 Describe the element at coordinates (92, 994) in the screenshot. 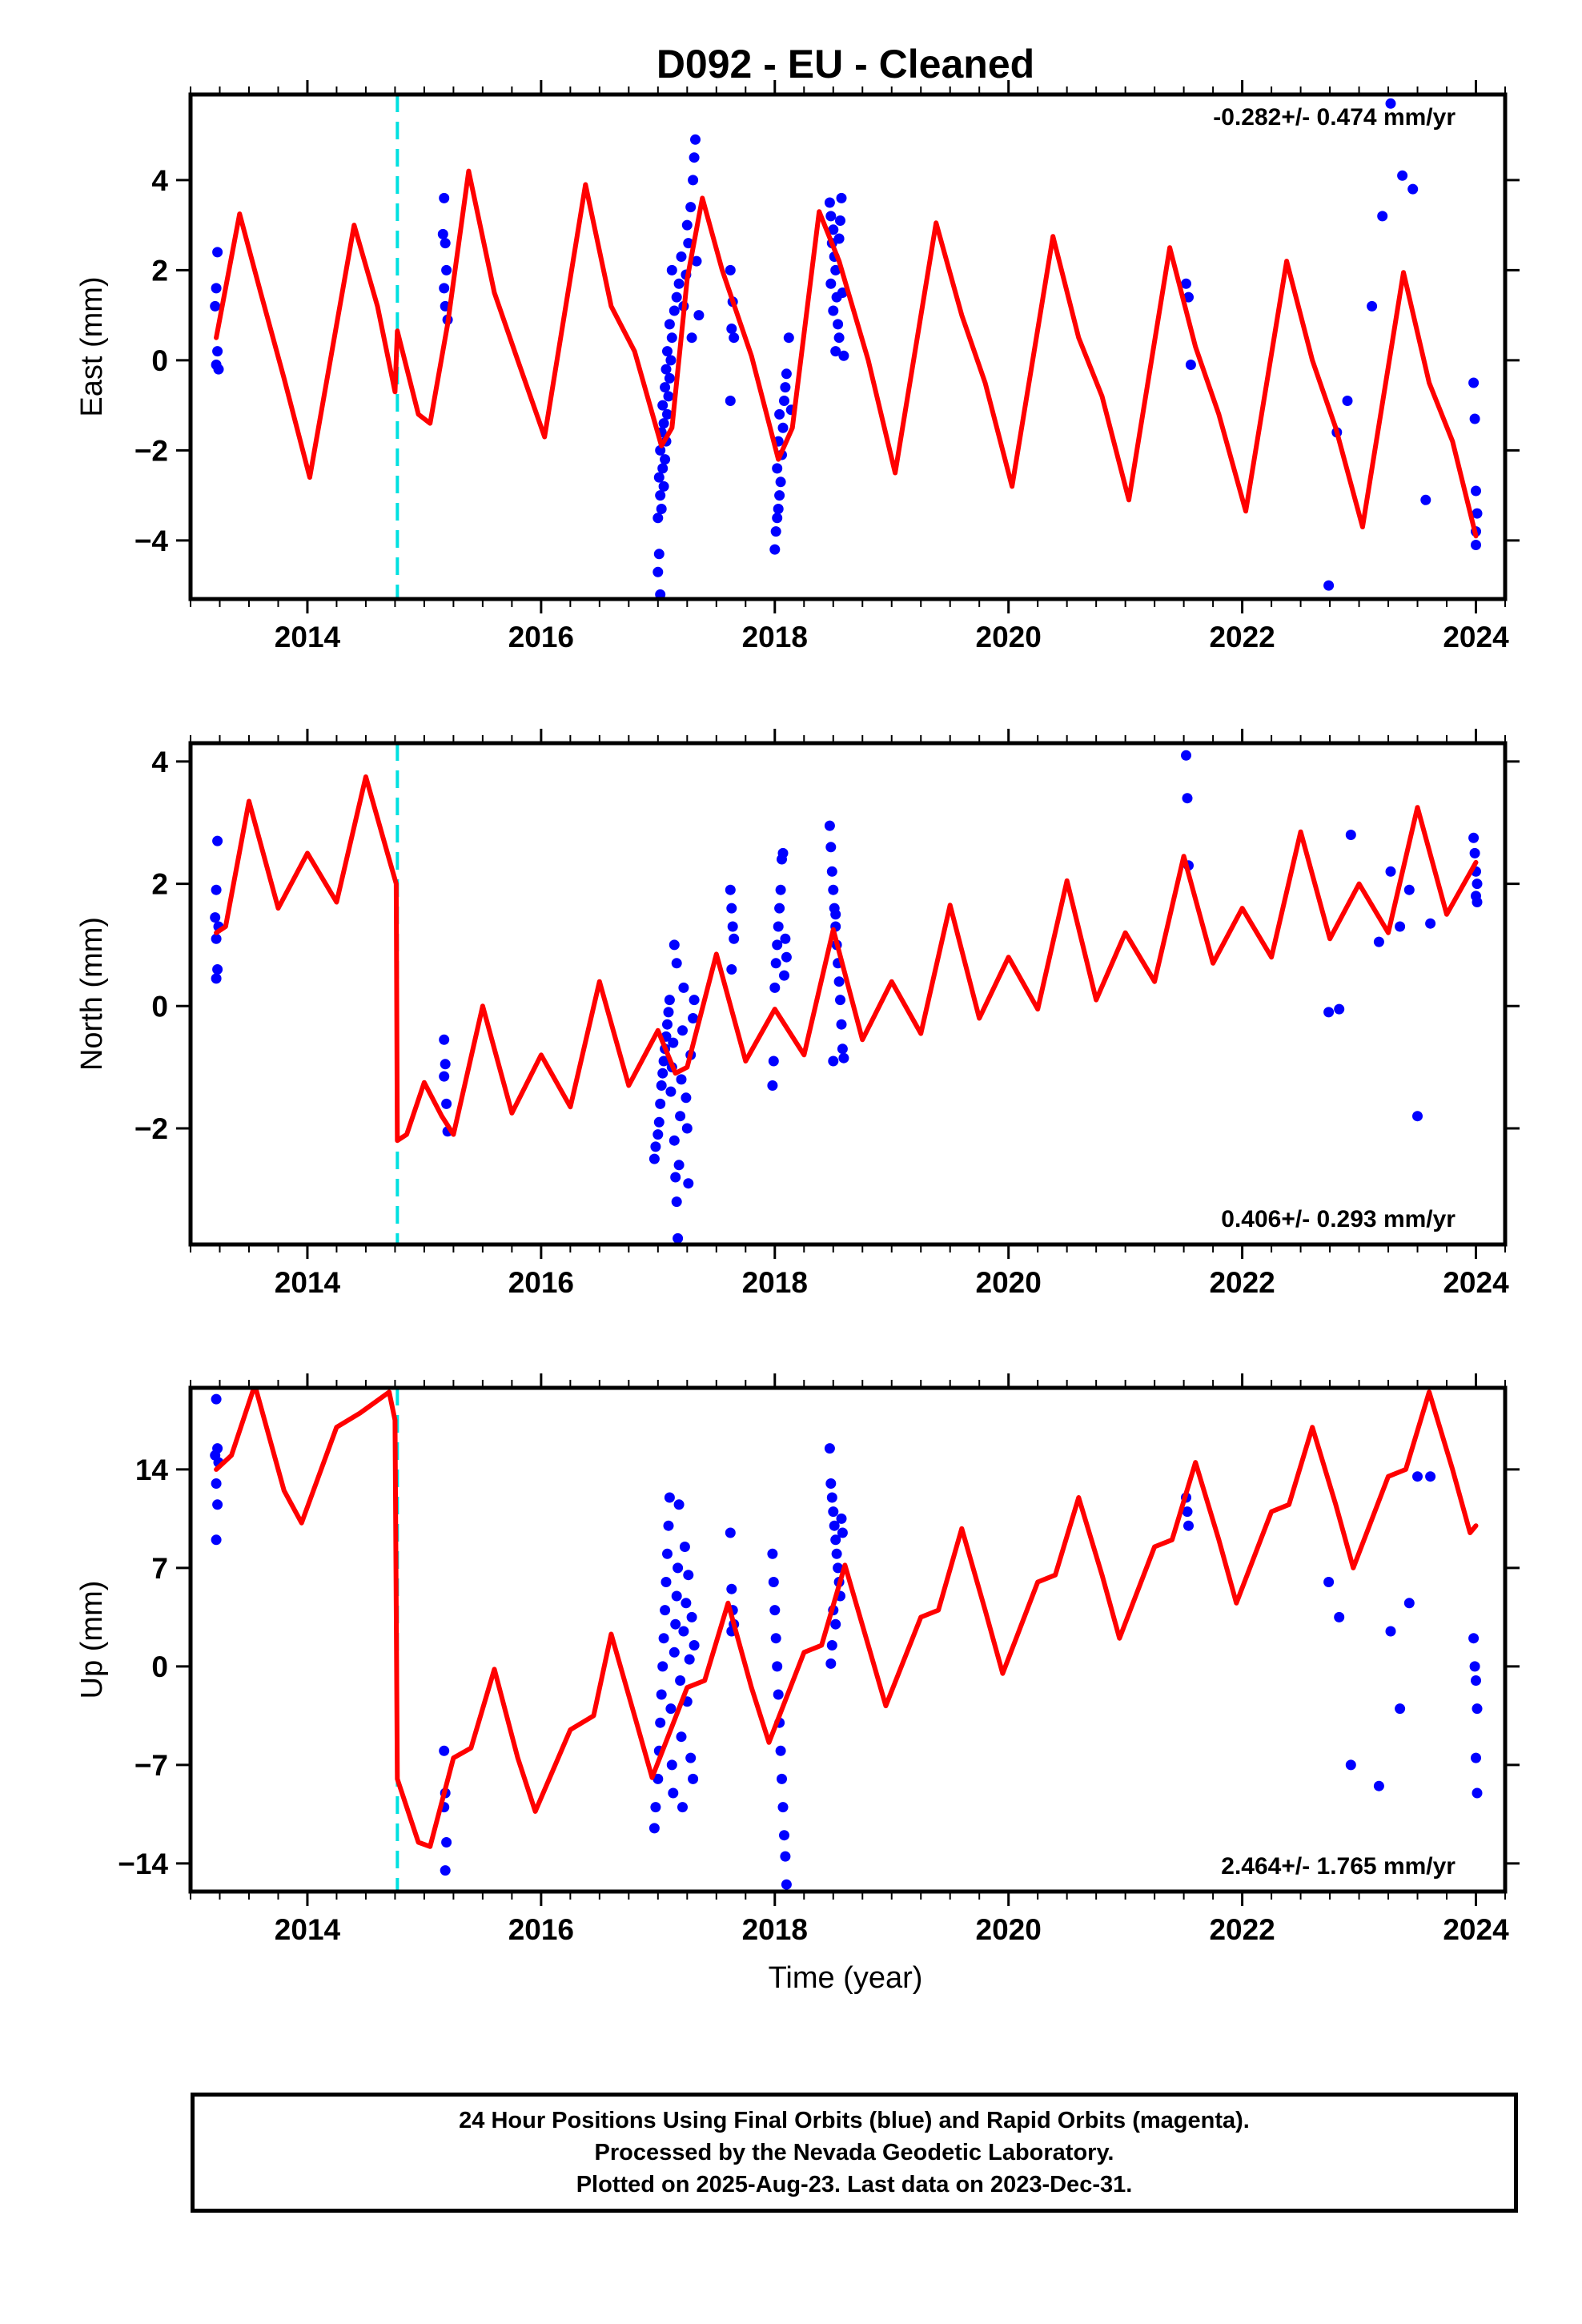

I see `y-axis-label-north: North (mm)` at that location.